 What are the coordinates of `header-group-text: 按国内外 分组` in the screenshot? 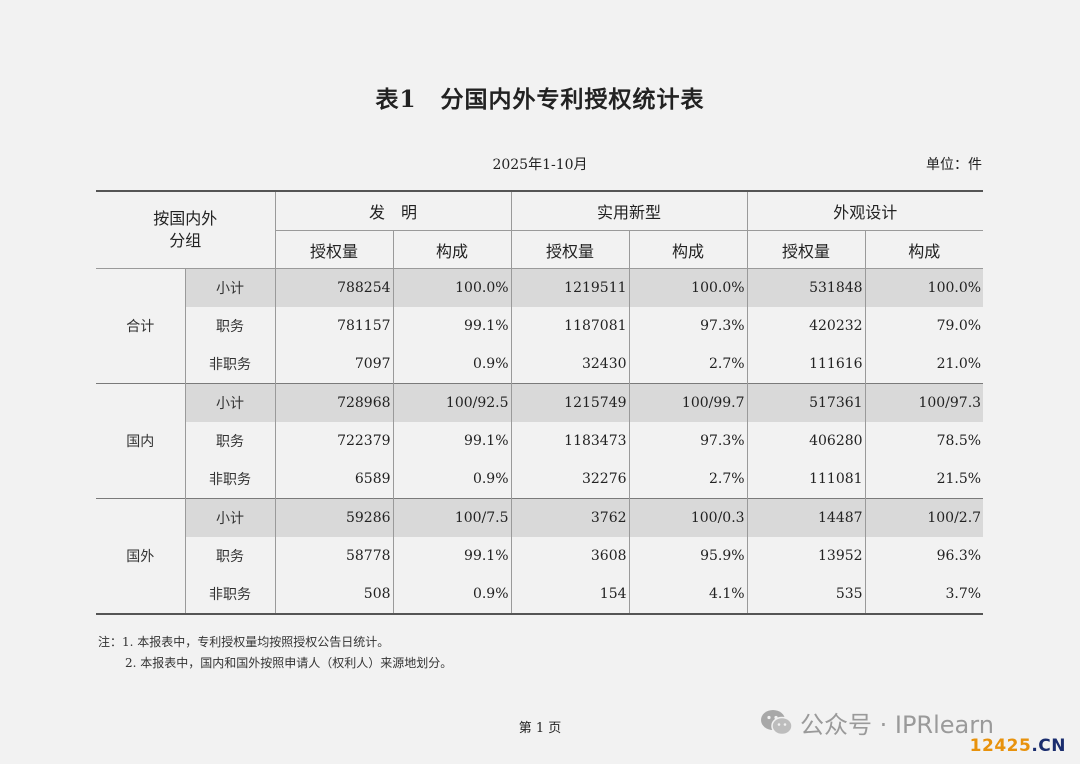 It's located at (185, 229).